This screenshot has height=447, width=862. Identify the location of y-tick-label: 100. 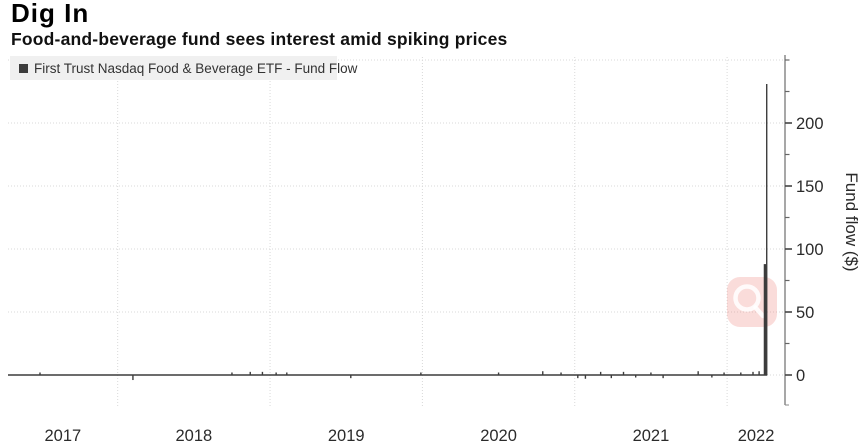
(810, 250).